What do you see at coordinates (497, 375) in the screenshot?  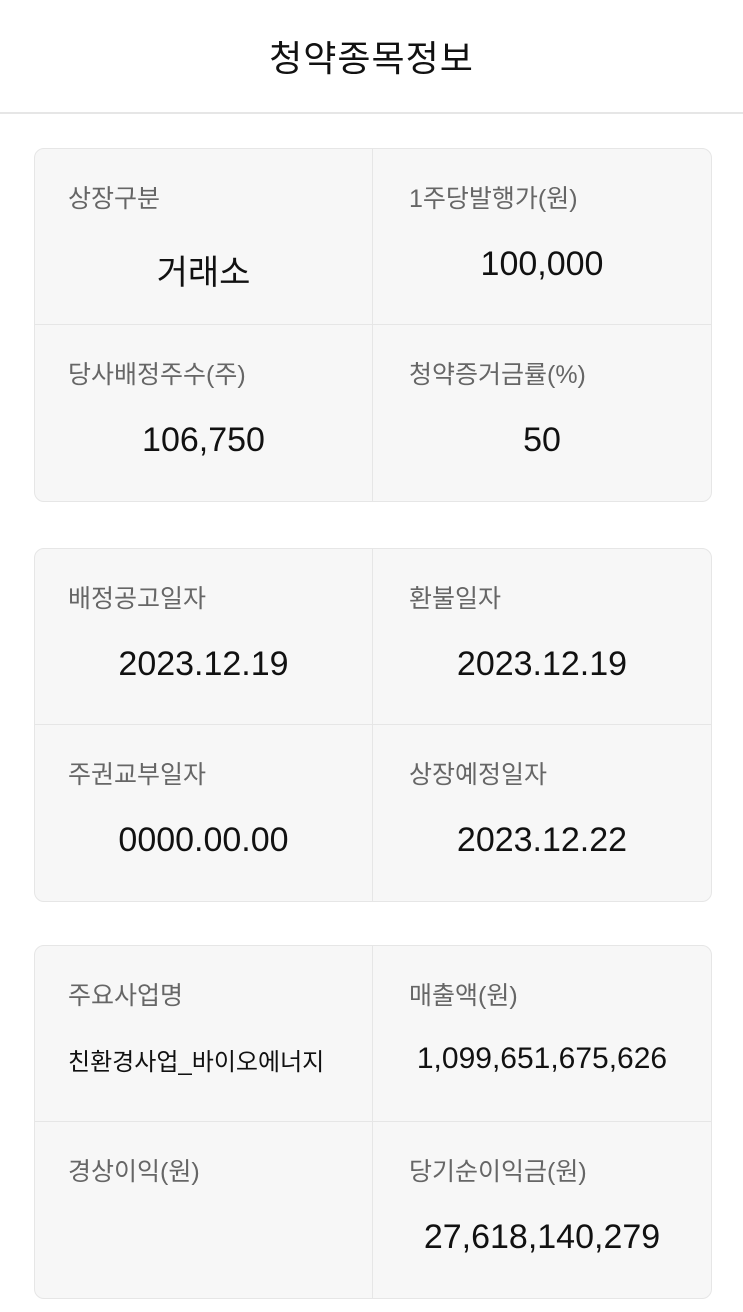 I see `deposit-rate-label: 청약증거금률(%)` at bounding box center [497, 375].